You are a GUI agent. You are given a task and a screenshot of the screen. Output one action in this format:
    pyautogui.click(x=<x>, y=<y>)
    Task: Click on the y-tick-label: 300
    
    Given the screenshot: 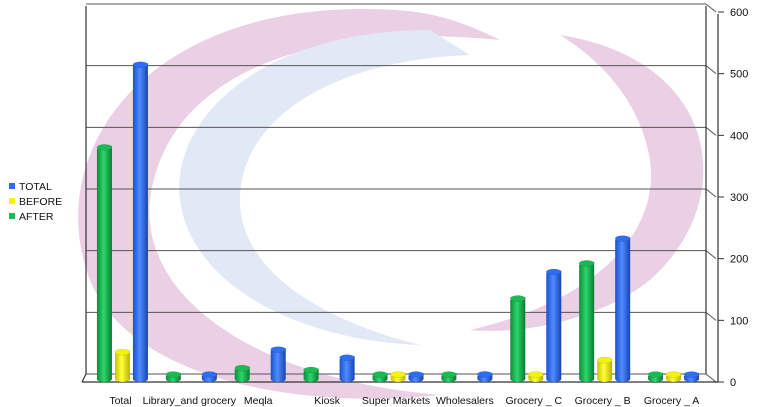 What is the action you would take?
    pyautogui.click(x=739, y=198)
    